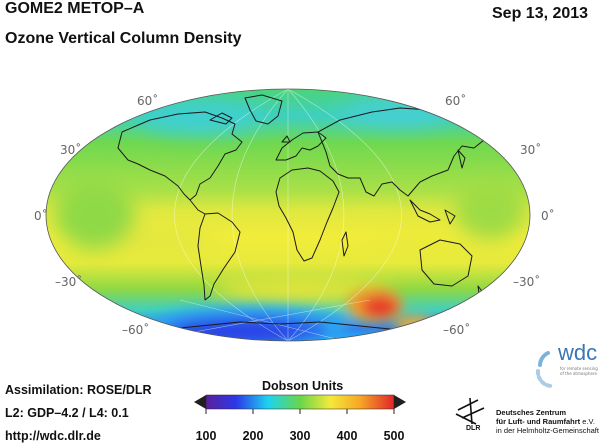 This screenshot has width=600, height=447. I want to click on assimilation-label: Assimilation: ROSE/DLR, so click(78, 390).